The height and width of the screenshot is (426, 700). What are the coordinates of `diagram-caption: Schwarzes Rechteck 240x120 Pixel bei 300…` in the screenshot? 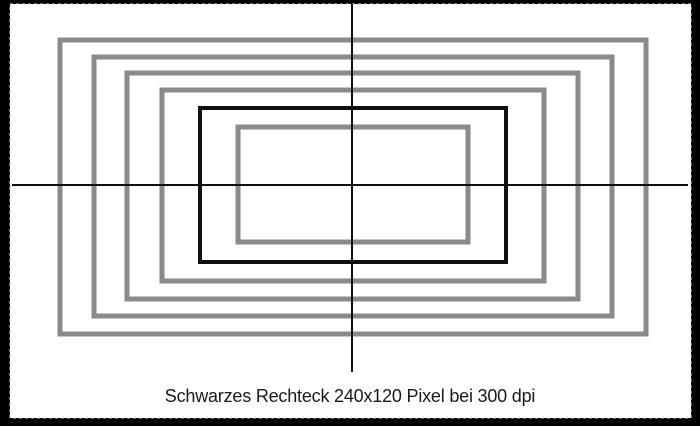 It's located at (350, 396).